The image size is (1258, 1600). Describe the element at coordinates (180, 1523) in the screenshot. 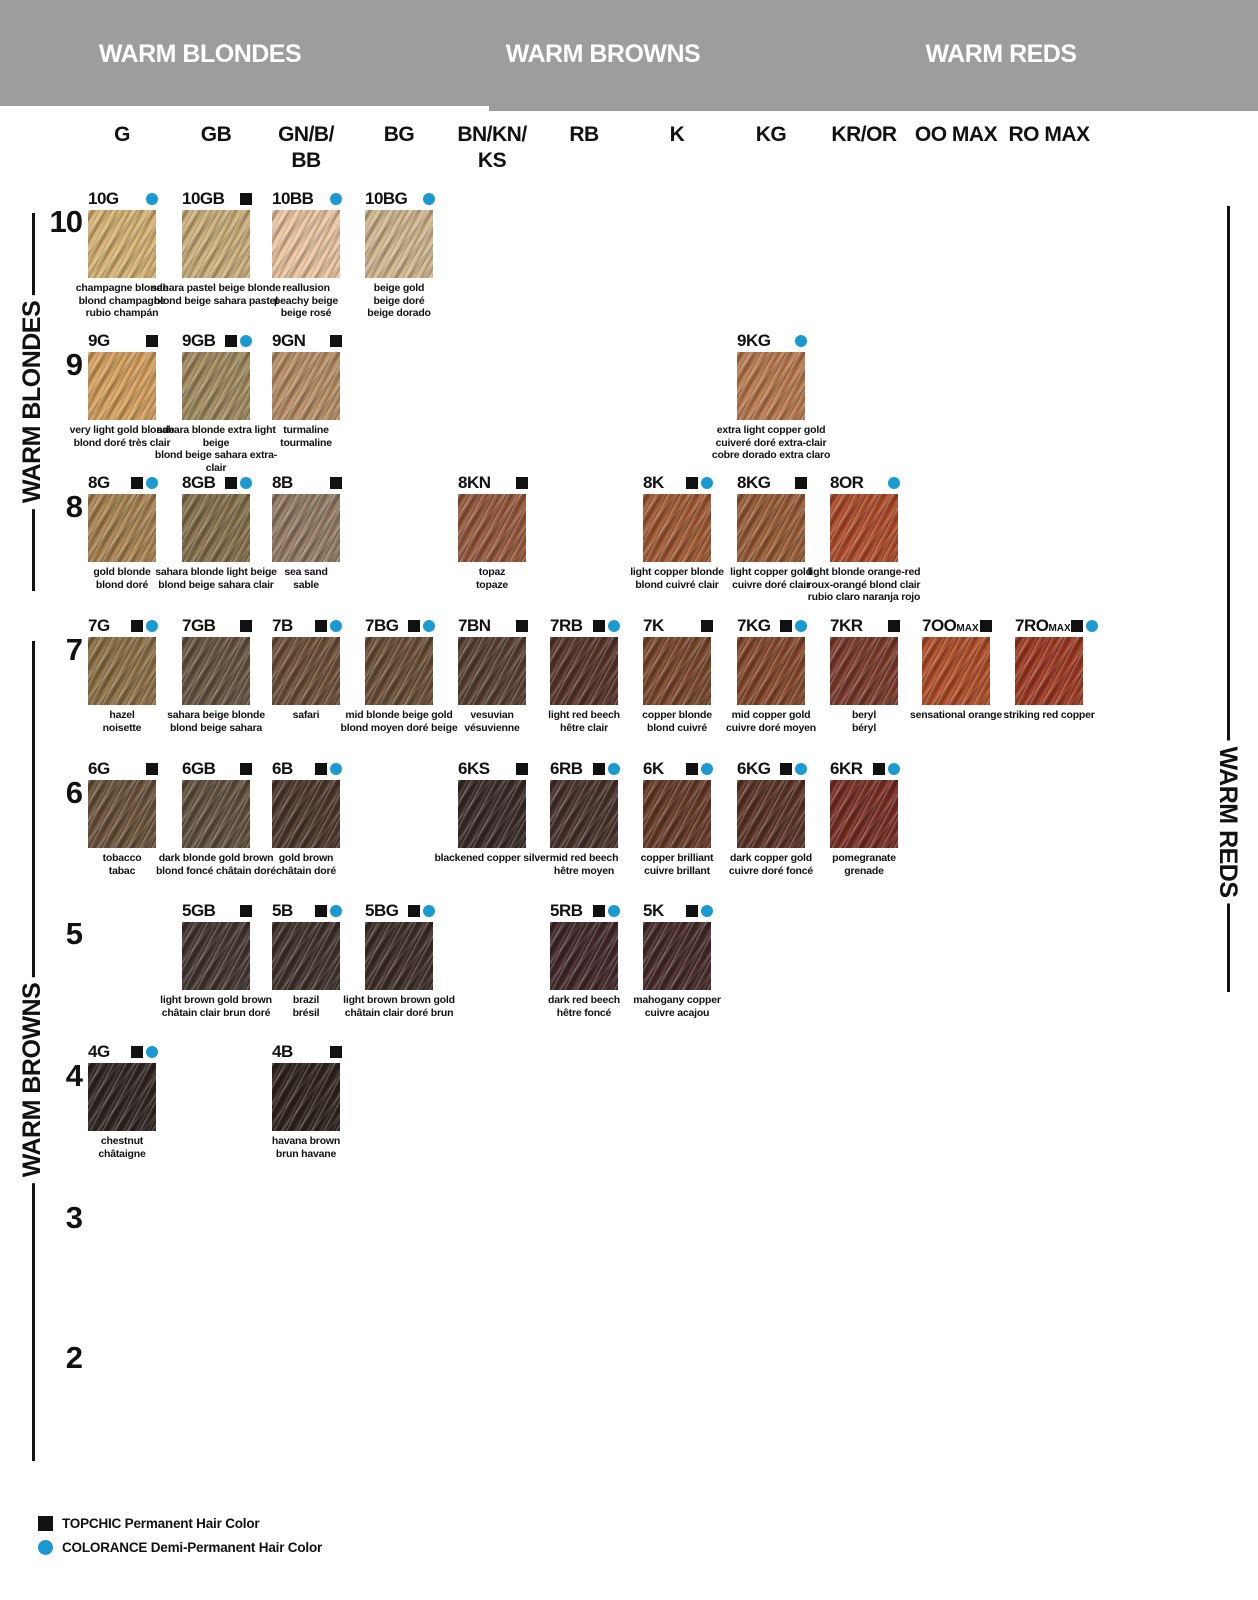

I see `legend-row-topchic: TOPCHIC Permanent Hair Color` at that location.